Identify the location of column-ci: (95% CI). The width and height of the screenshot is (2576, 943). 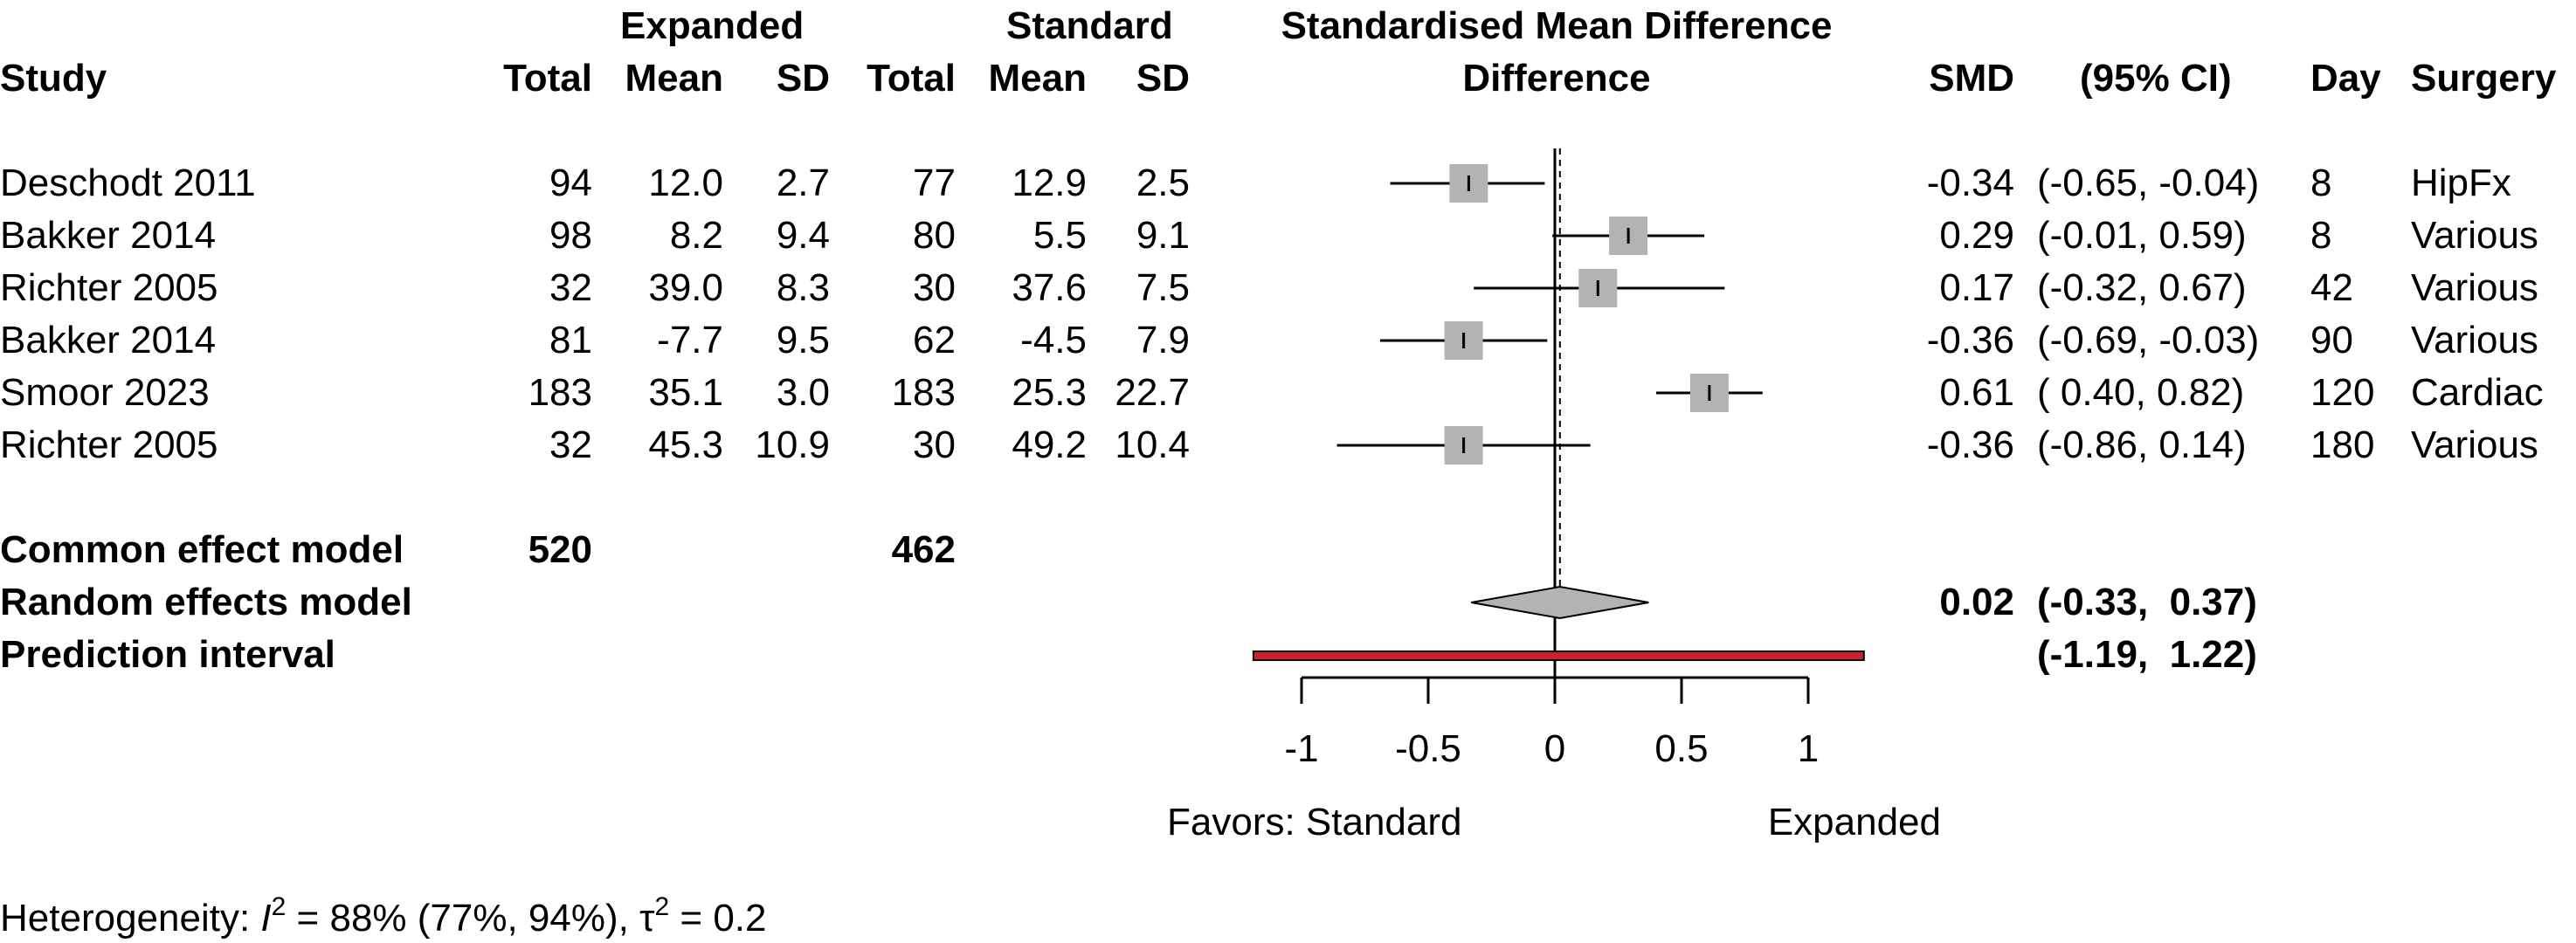
(2156, 78).